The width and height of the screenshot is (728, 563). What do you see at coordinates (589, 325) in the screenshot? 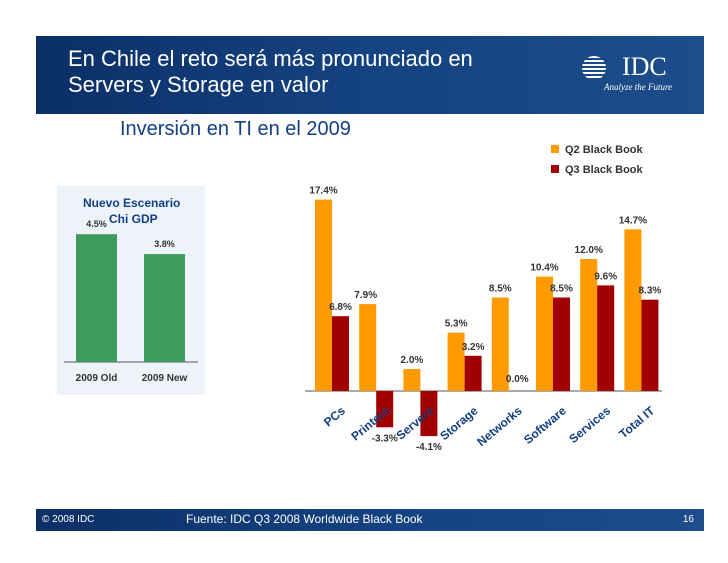
I see `bar-services-q2` at bounding box center [589, 325].